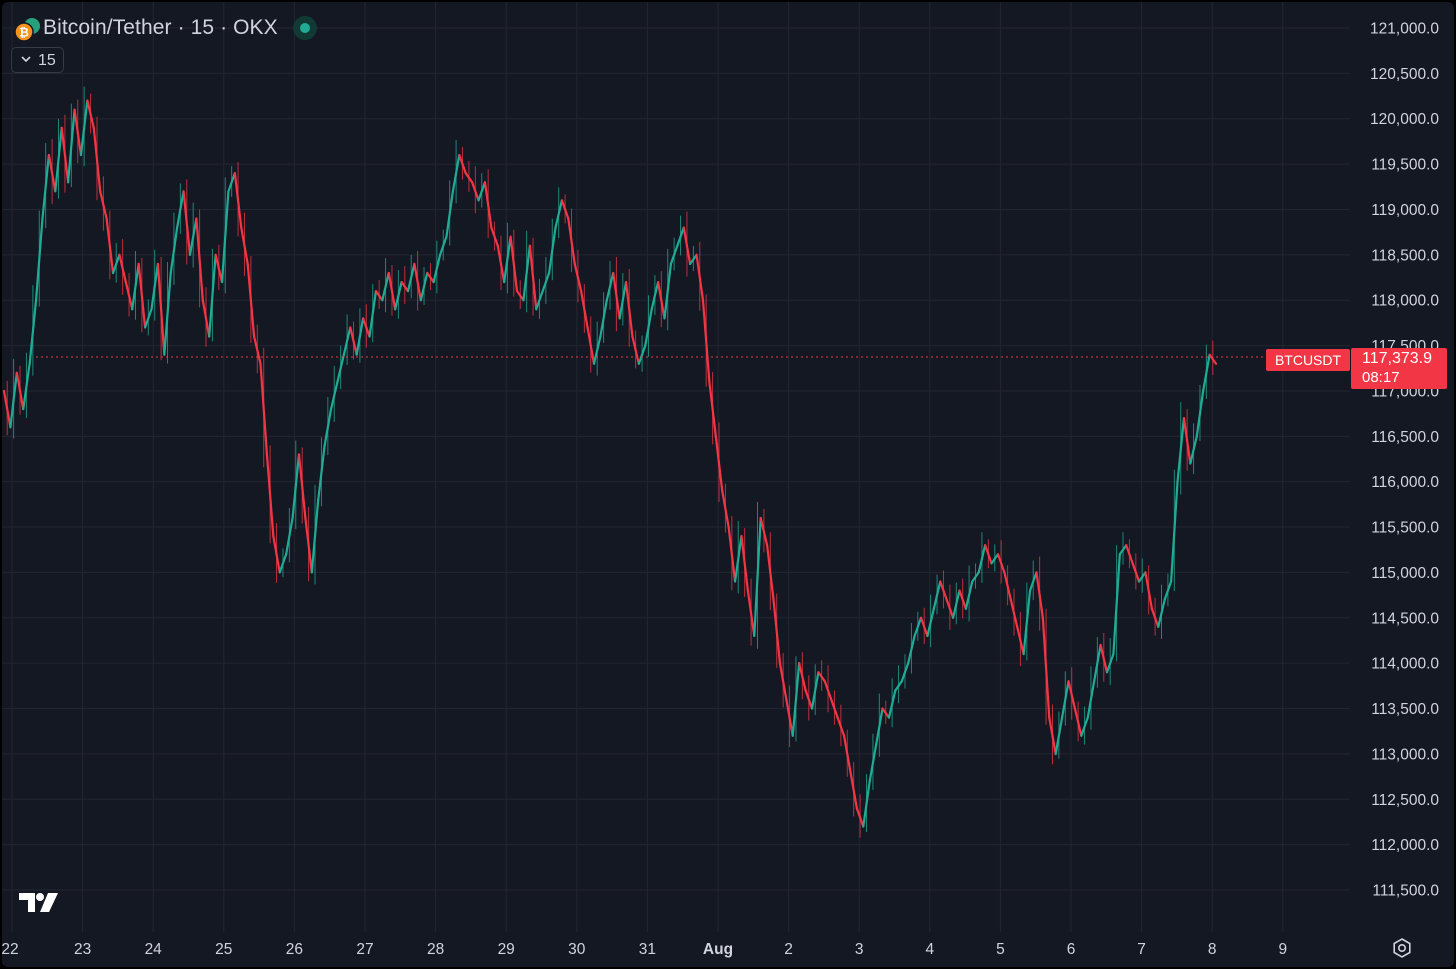 The width and height of the screenshot is (1456, 969). I want to click on interval-selector: 15, so click(37, 60).